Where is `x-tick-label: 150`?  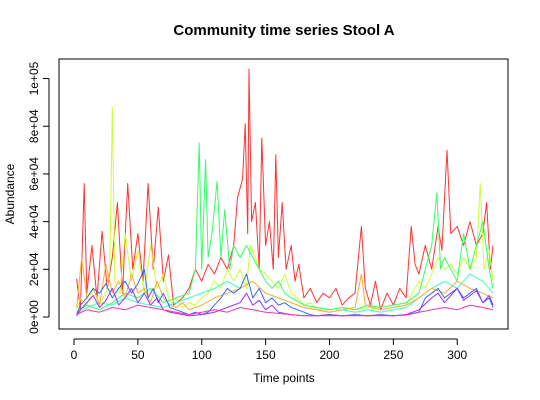 x-tick-label: 150 is located at coordinates (266, 355).